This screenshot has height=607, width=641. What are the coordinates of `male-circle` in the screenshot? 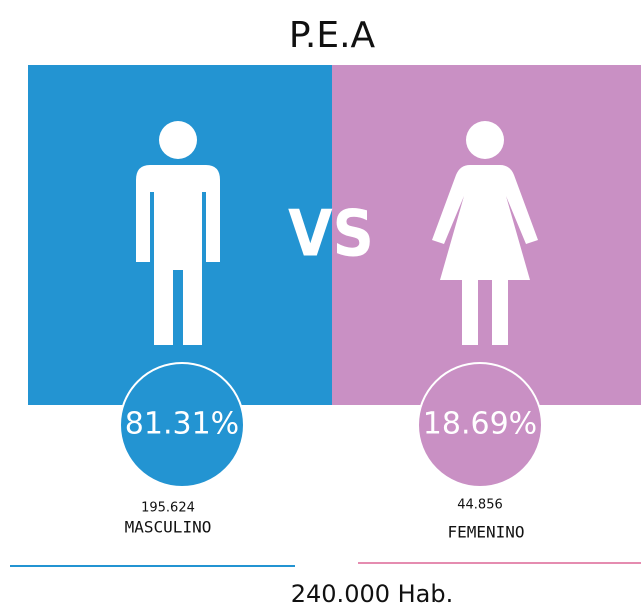 It's located at (182, 425).